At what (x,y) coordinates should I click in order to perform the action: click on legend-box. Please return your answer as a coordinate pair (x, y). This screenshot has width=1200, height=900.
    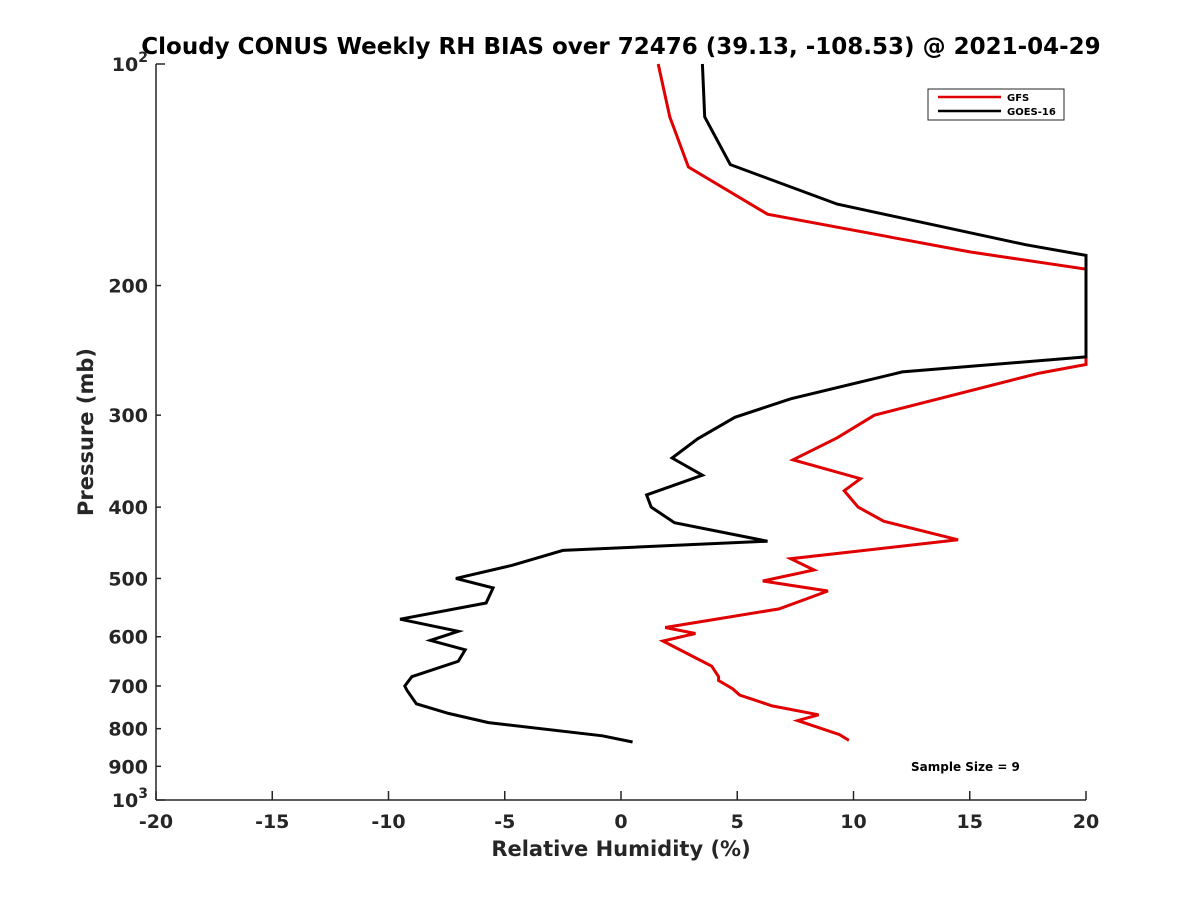
    Looking at the image, I should click on (996, 104).